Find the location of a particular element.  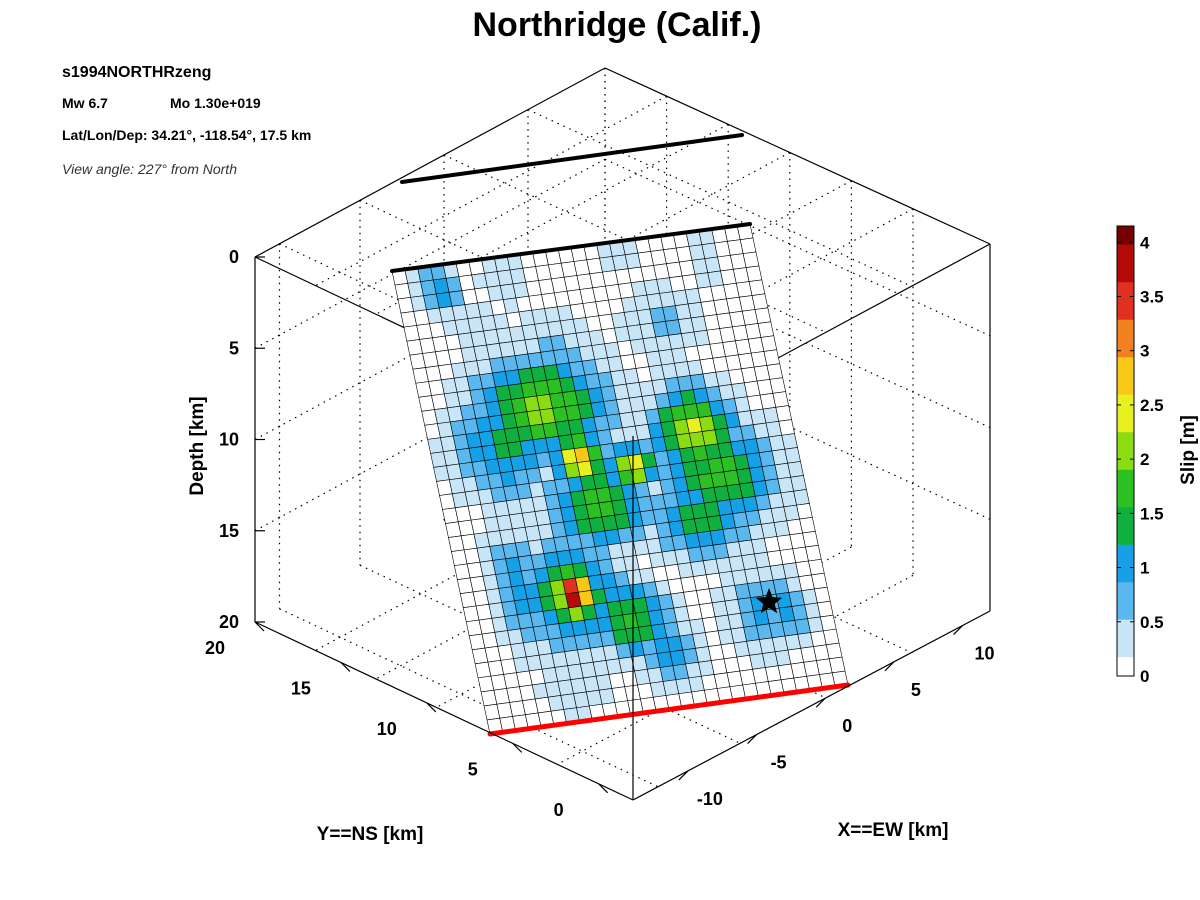

floor-gridline is located at coordinates (469, 698).